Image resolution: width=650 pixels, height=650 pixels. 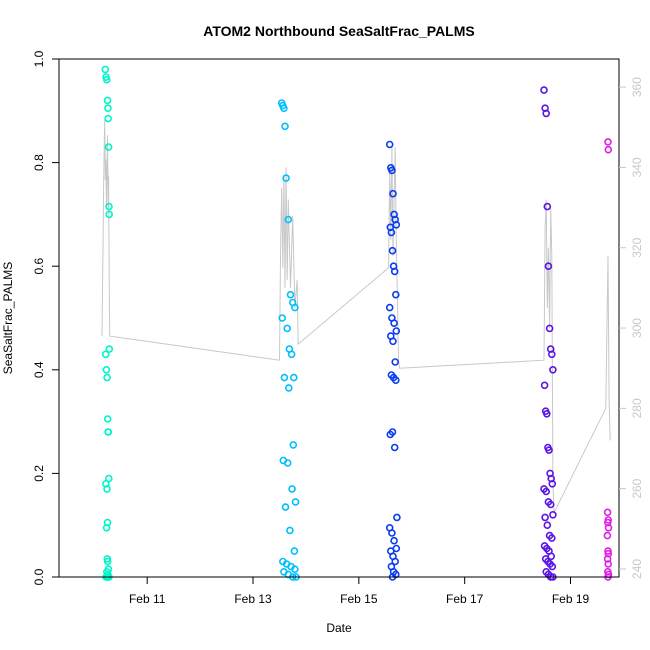 What do you see at coordinates (8, 318) in the screenshot?
I see `y-axis-label: SeaSaltFrac_PALMS` at bounding box center [8, 318].